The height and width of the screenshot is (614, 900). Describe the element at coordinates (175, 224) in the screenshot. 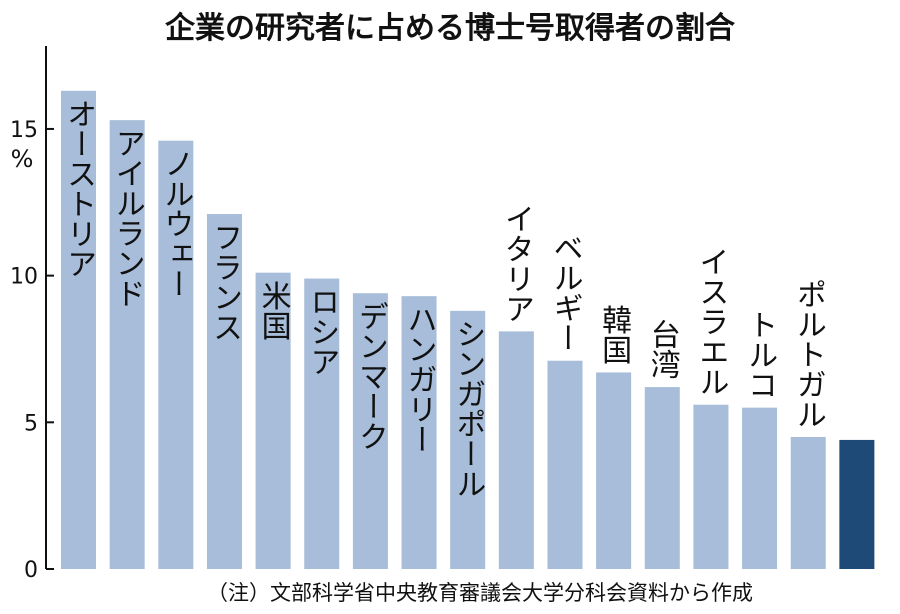

I see `bar-category-label: ノルウェー` at that location.